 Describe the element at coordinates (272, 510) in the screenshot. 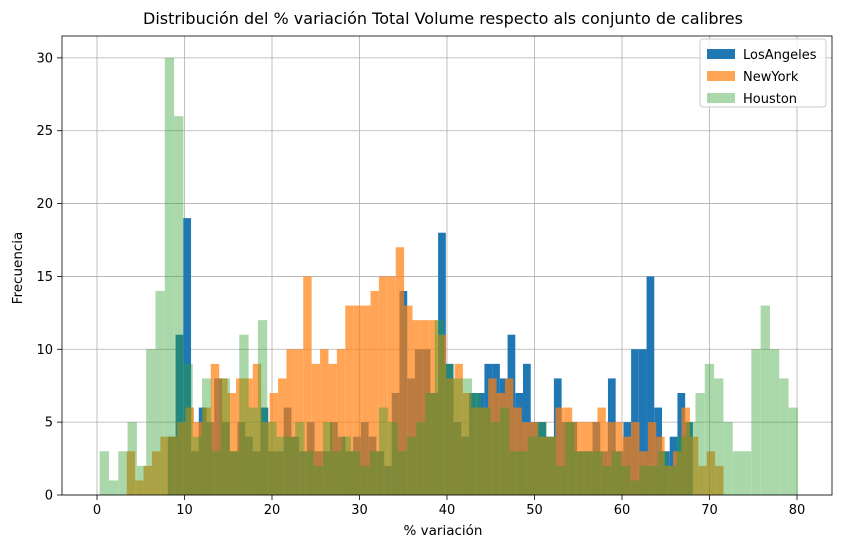

I see `x-tick-label: 20` at that location.